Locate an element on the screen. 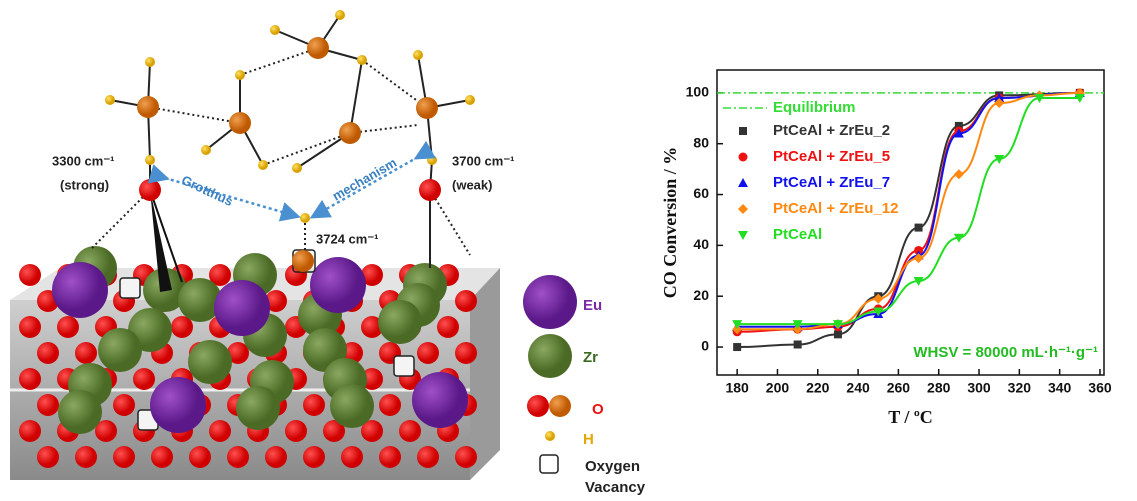  annotation: WHSV = 80000 mL·h⁻¹·g⁻¹ is located at coordinates (1005, 352).